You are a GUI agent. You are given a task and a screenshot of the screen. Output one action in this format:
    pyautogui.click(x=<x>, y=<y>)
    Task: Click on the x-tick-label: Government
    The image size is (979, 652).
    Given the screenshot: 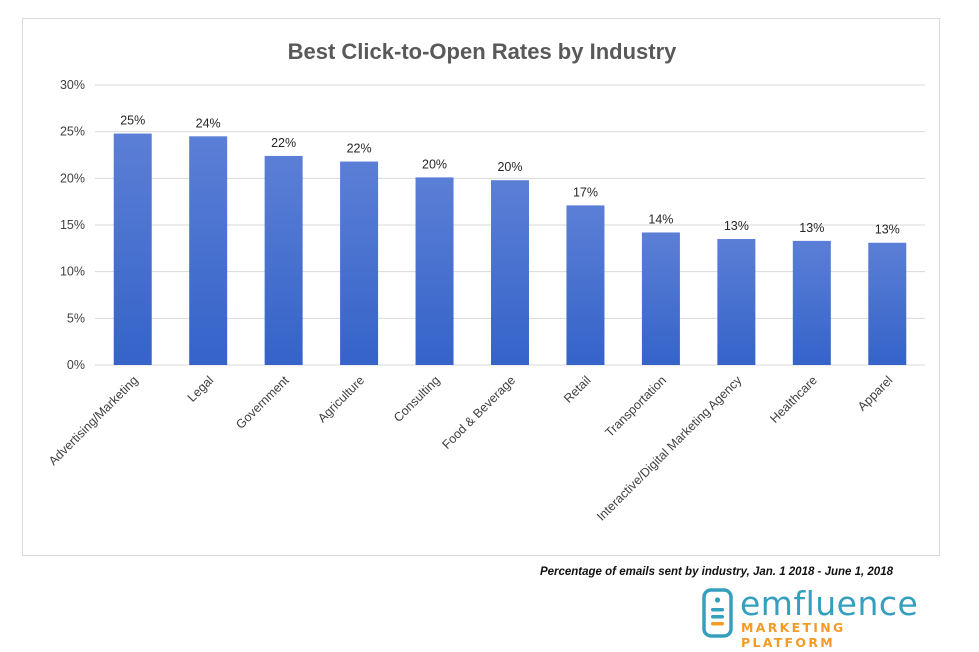 What is the action you would take?
    pyautogui.click(x=262, y=402)
    